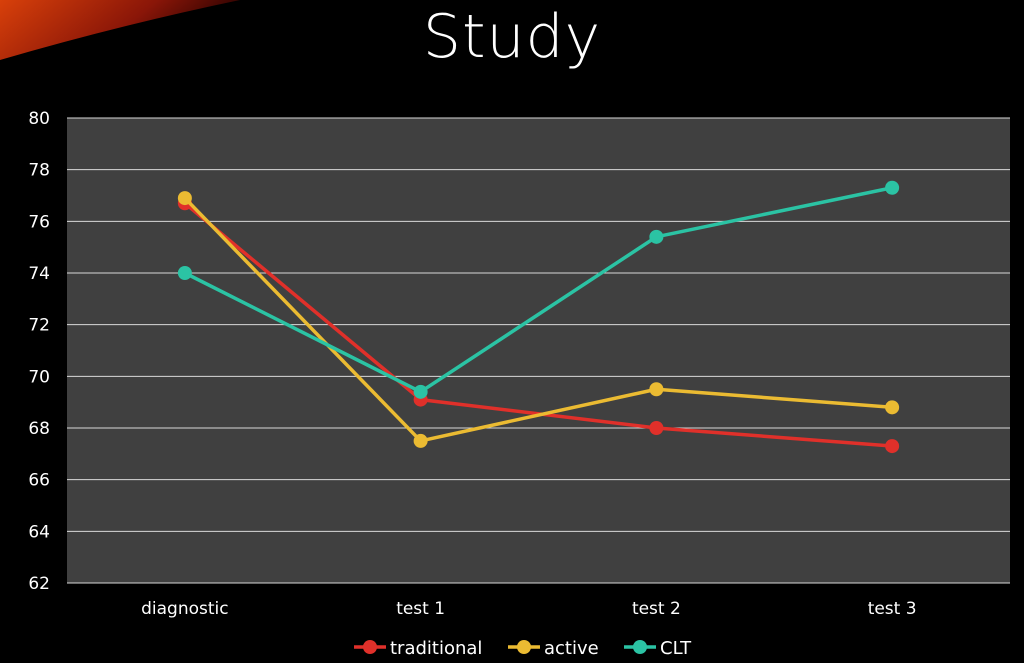 This screenshot has width=1024, height=663. I want to click on x-tick-label: diagnostic, so click(185, 609).